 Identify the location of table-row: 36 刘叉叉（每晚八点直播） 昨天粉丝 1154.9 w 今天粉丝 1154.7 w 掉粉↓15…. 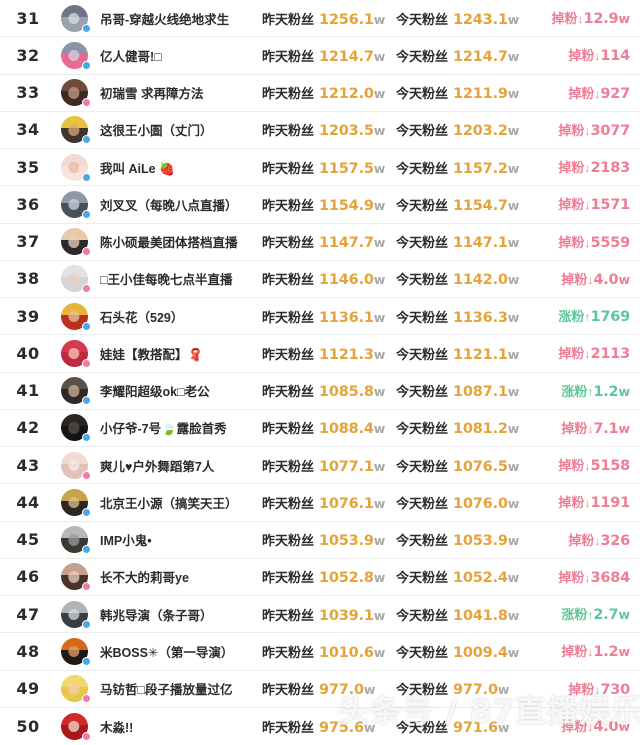
(320, 205).